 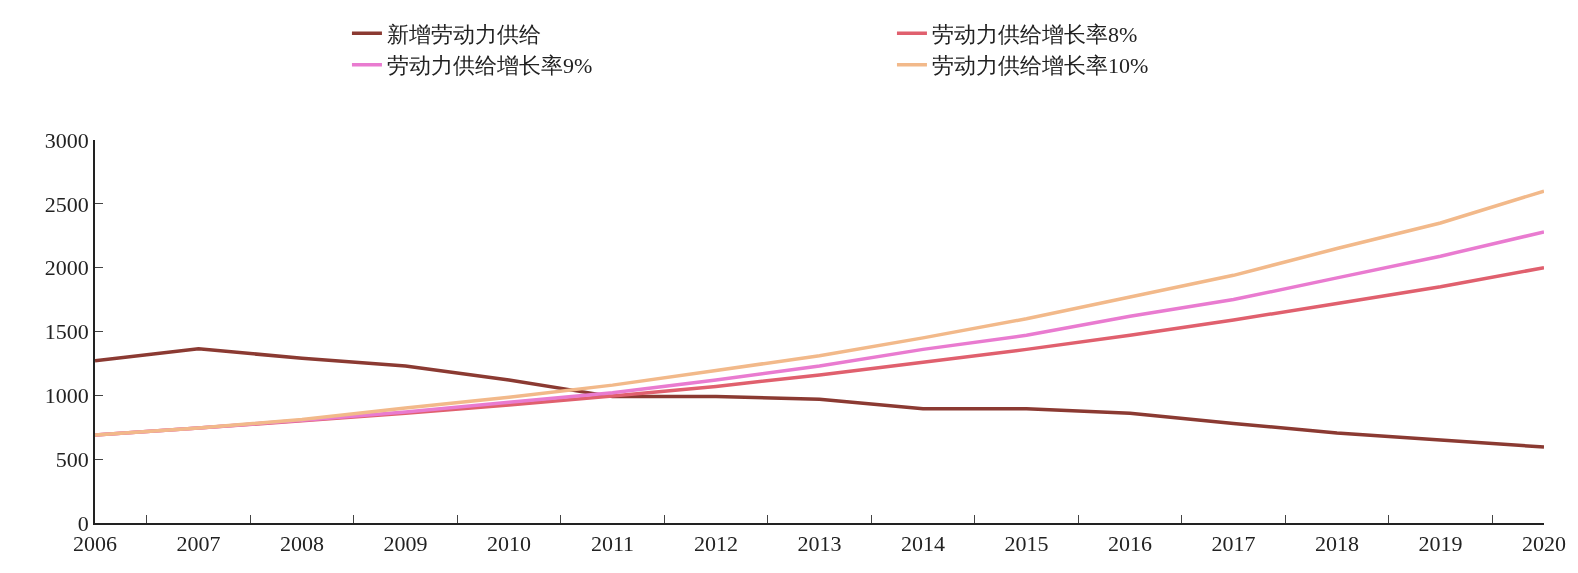 I want to click on y-tick-label: 500, so click(x=72, y=459).